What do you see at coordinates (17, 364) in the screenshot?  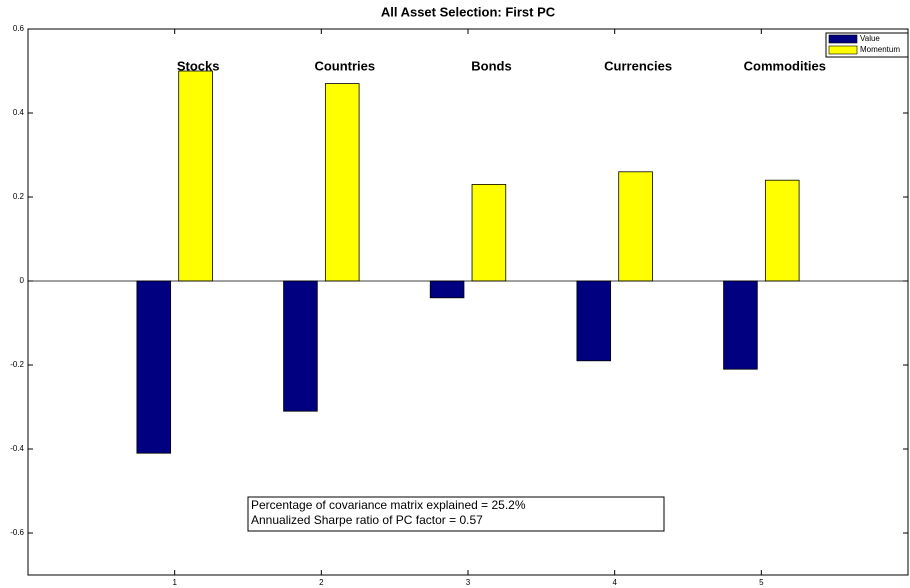 I see `y-tick-label: -0.2` at bounding box center [17, 364].